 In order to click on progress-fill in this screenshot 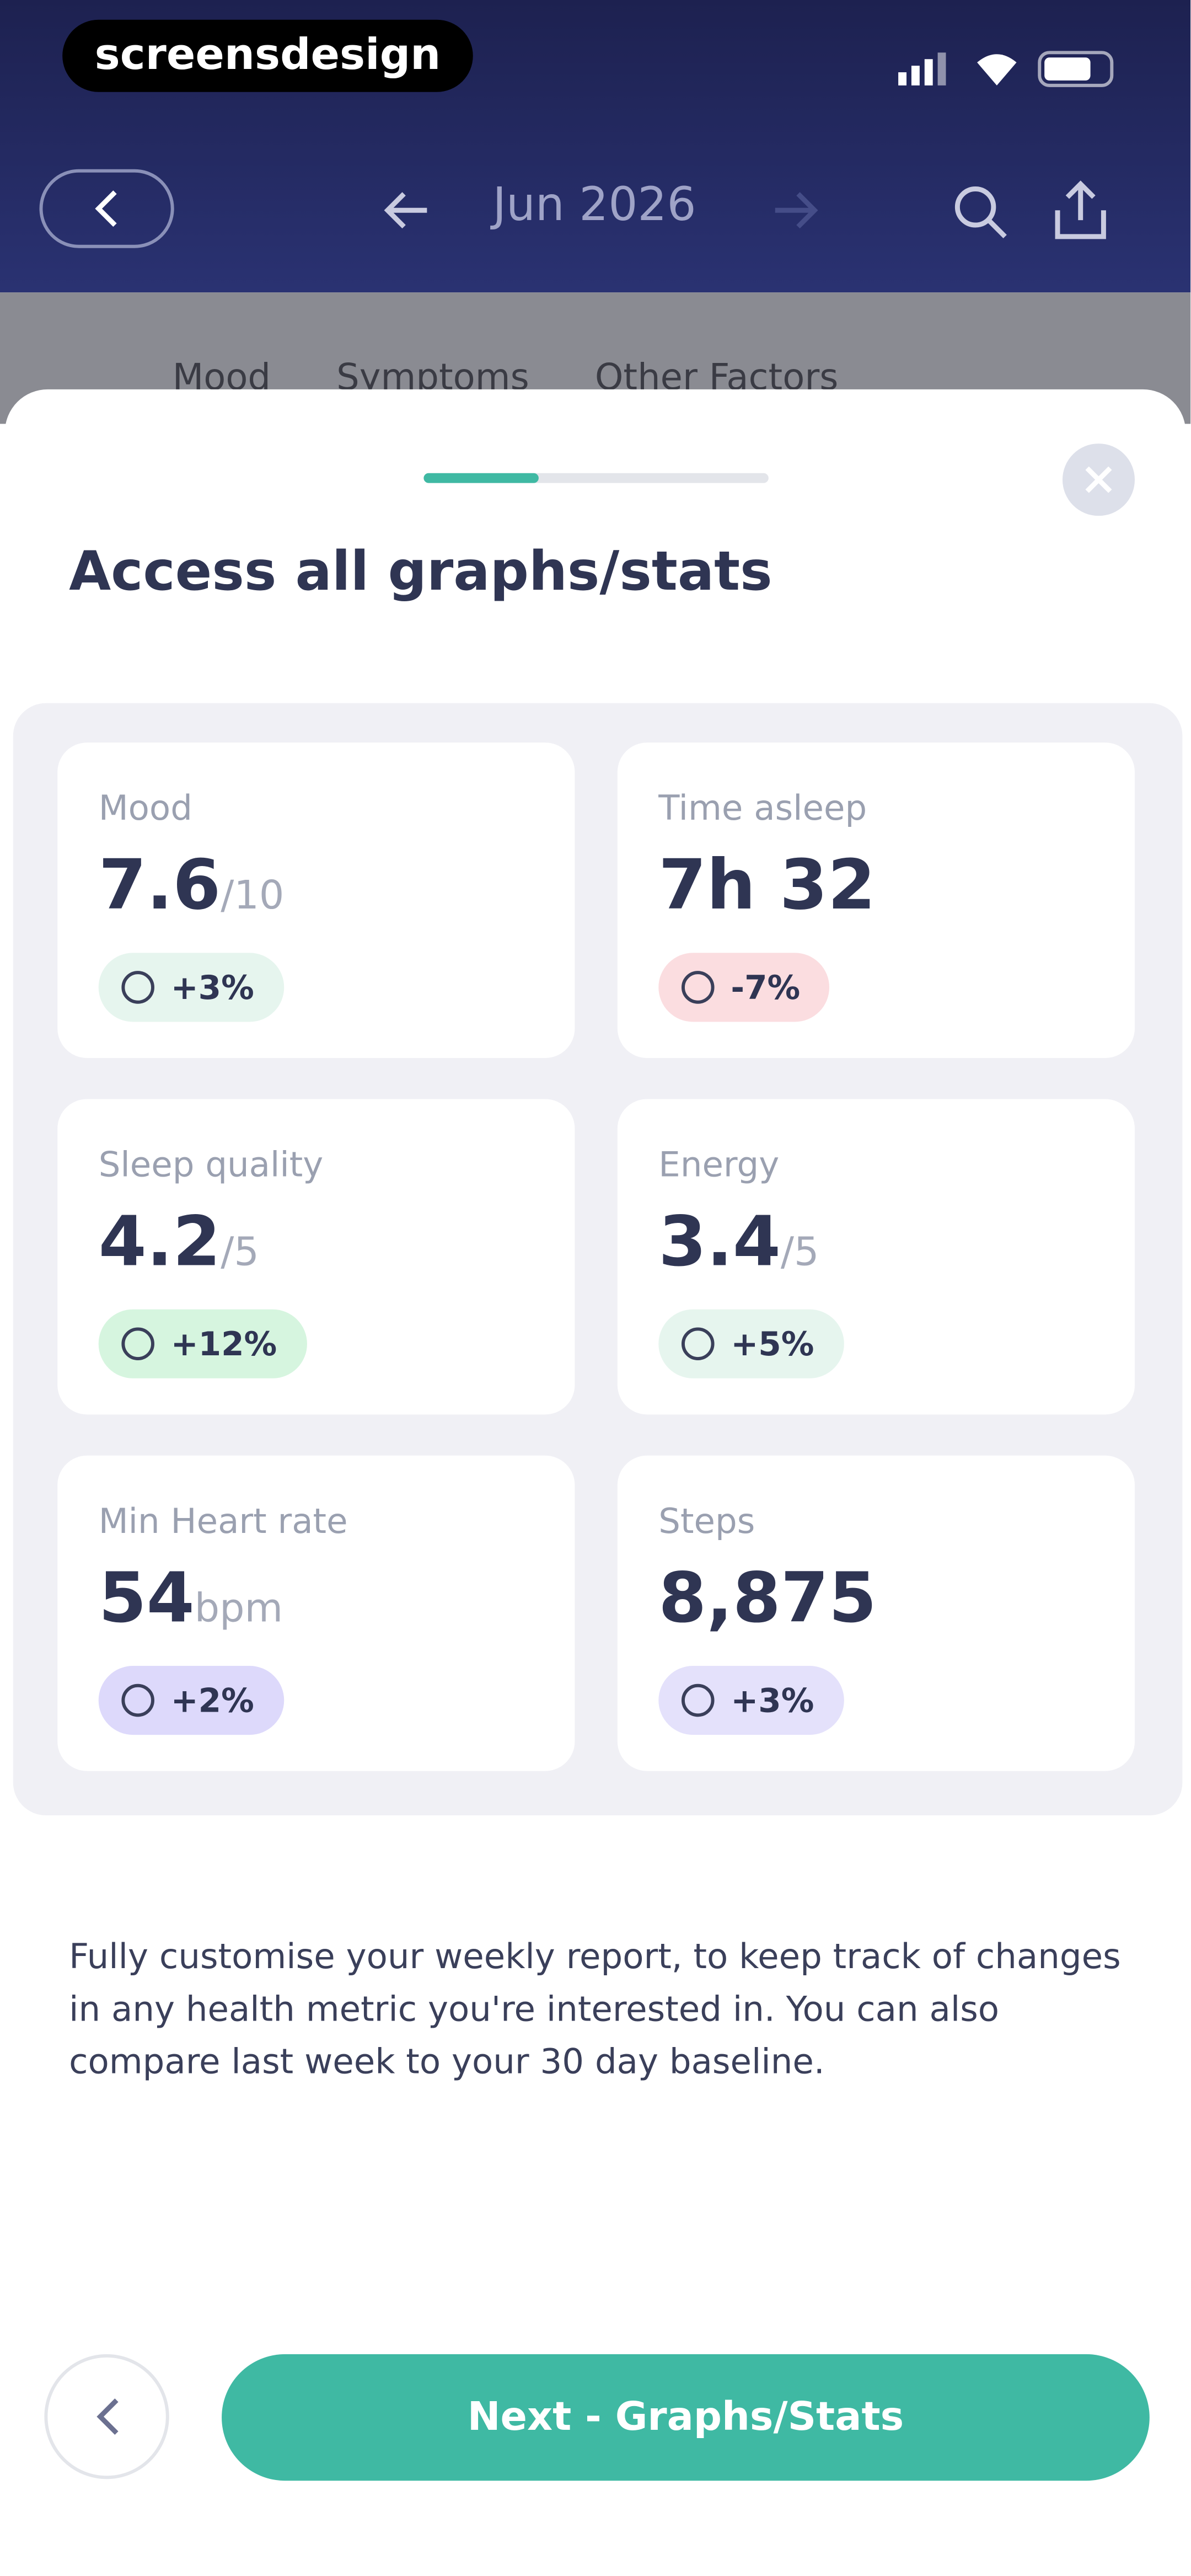, I will do `click(481, 478)`.